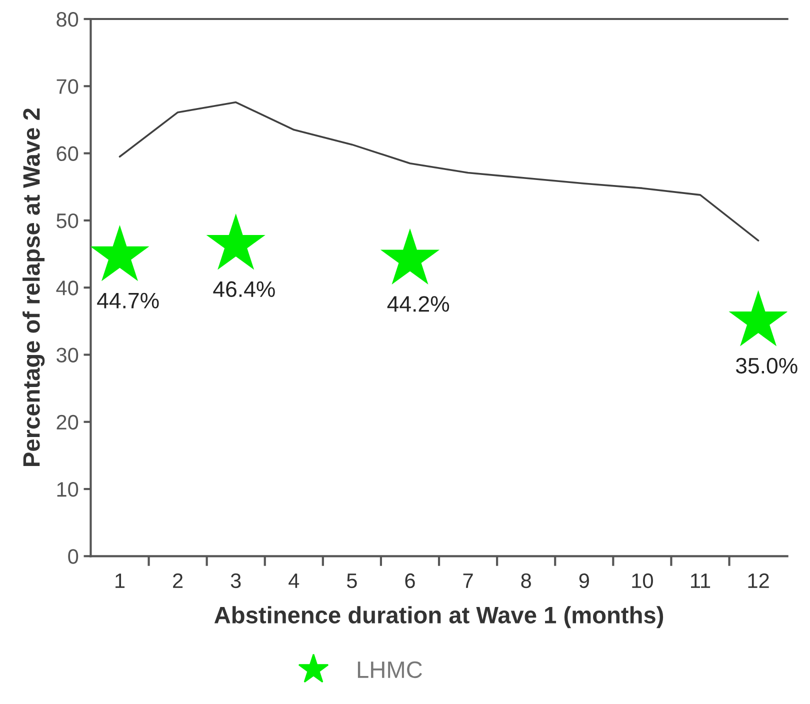 The width and height of the screenshot is (810, 704). I want to click on x-tick-label: 2, so click(178, 580).